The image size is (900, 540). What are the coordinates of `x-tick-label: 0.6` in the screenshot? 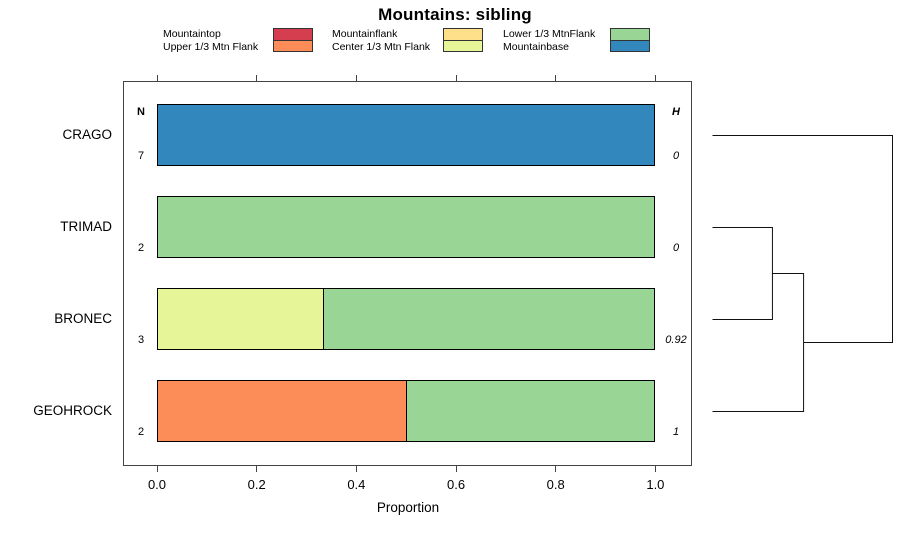 It's located at (456, 484).